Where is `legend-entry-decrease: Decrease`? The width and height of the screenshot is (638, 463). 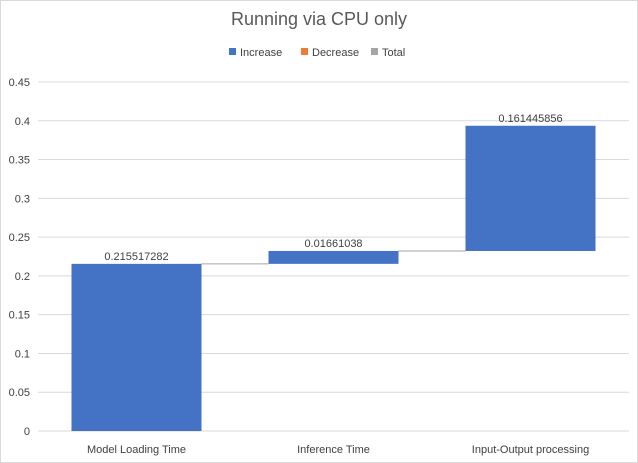
legend-entry-decrease: Decrease is located at coordinates (330, 53).